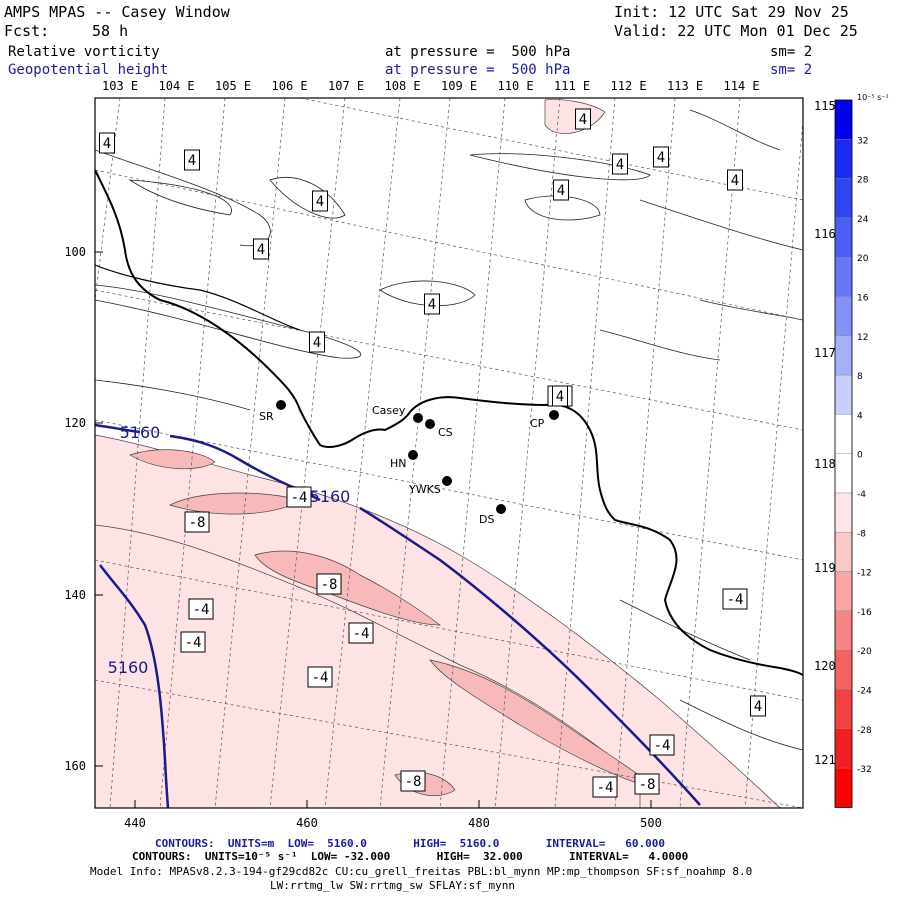 Image resolution: width=900 pixels, height=900 pixels. What do you see at coordinates (861, 495) in the screenshot?
I see `colorbar-label: -4` at bounding box center [861, 495].